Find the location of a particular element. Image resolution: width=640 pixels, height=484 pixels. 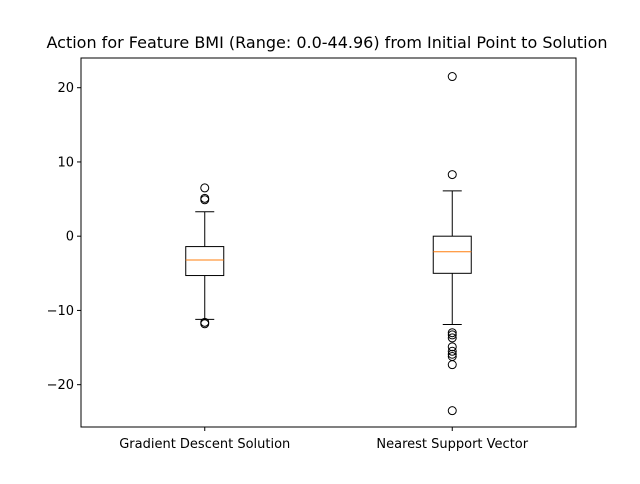

y-tick-label: −20 is located at coordinates (60, 385).